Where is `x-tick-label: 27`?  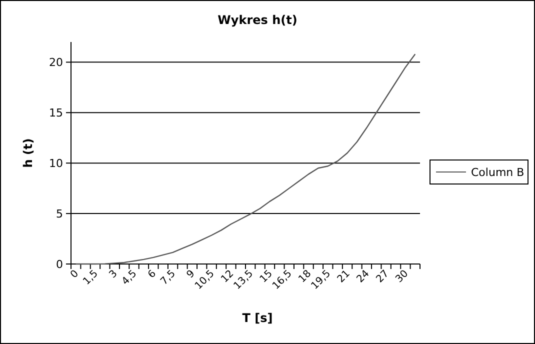 x-tick-label: 27 is located at coordinates (383, 277).